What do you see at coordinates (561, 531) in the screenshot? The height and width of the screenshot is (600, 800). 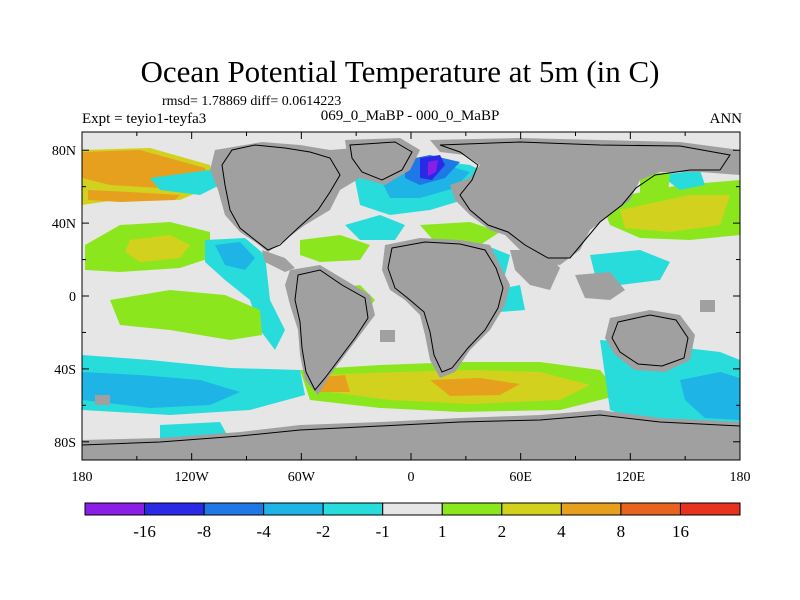 I see `colorbar-label: 4` at bounding box center [561, 531].